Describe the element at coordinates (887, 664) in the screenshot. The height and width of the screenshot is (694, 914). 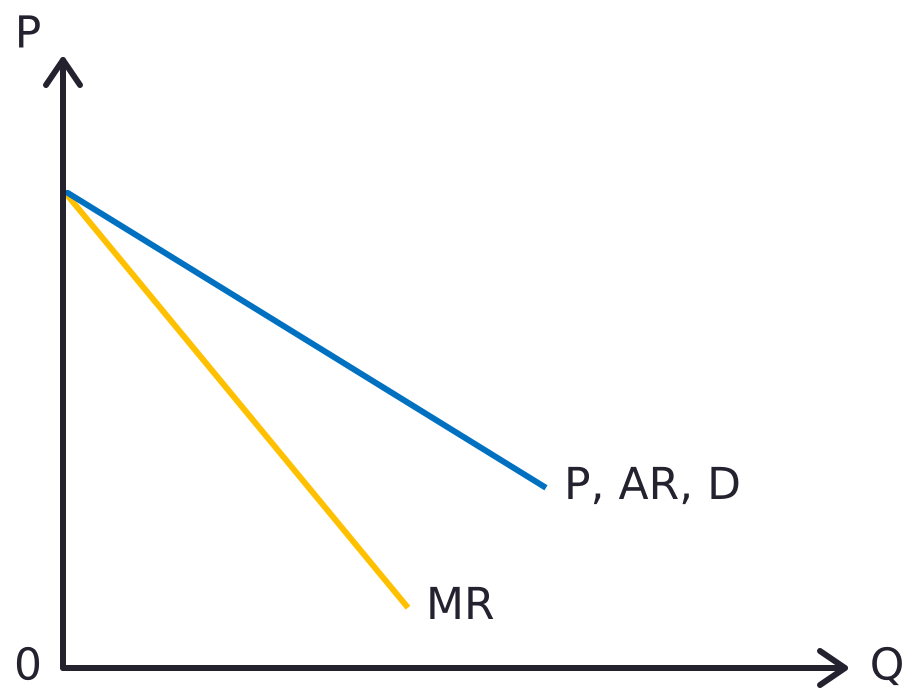
I see `text: Q` at that location.